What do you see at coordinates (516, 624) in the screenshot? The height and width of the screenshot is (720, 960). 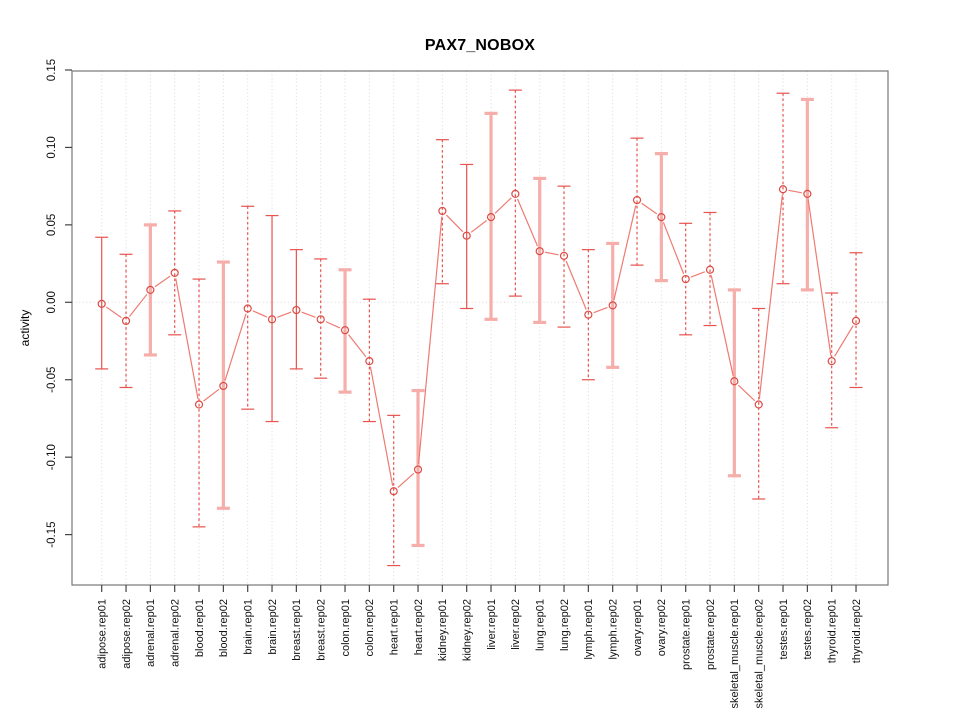 I see `x-tick-label: liver.rep02` at bounding box center [516, 624].